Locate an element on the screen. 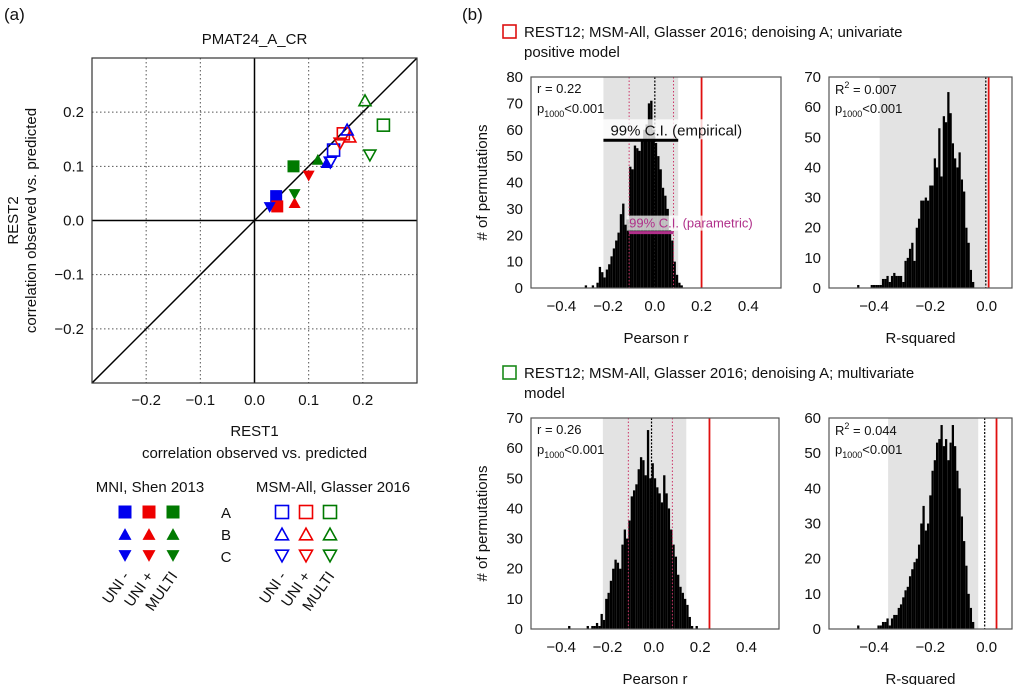  y-axis-label: REST2 is located at coordinates (13, 220).